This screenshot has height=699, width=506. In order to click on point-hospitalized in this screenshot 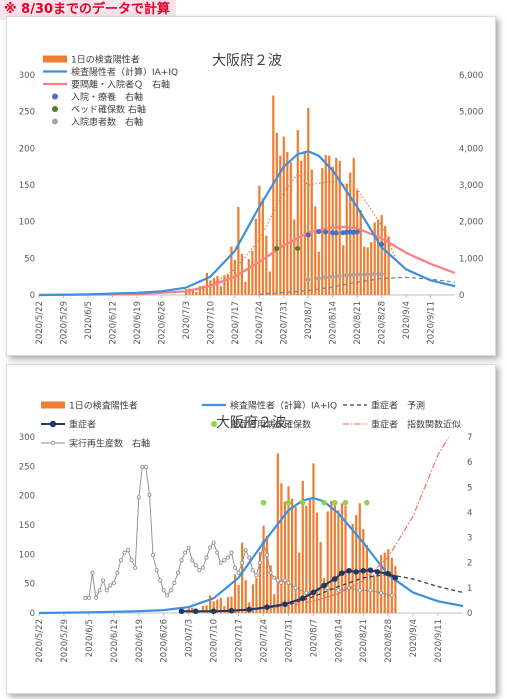, I will do `click(326, 232)`.